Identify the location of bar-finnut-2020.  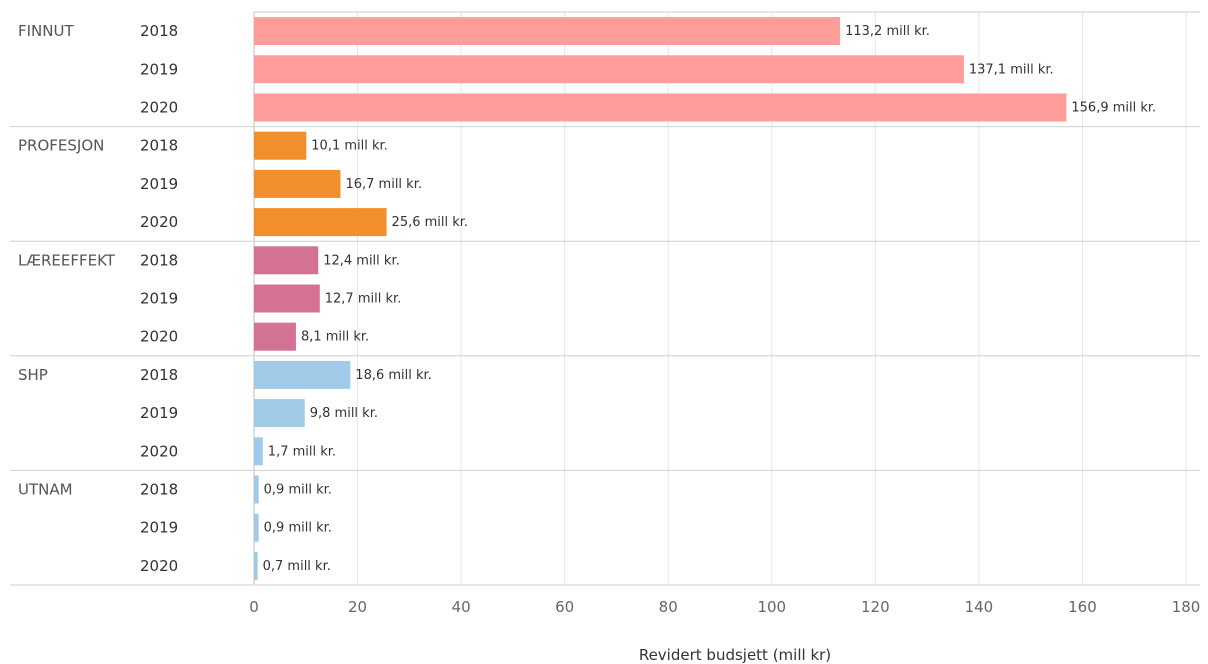
(660, 107).